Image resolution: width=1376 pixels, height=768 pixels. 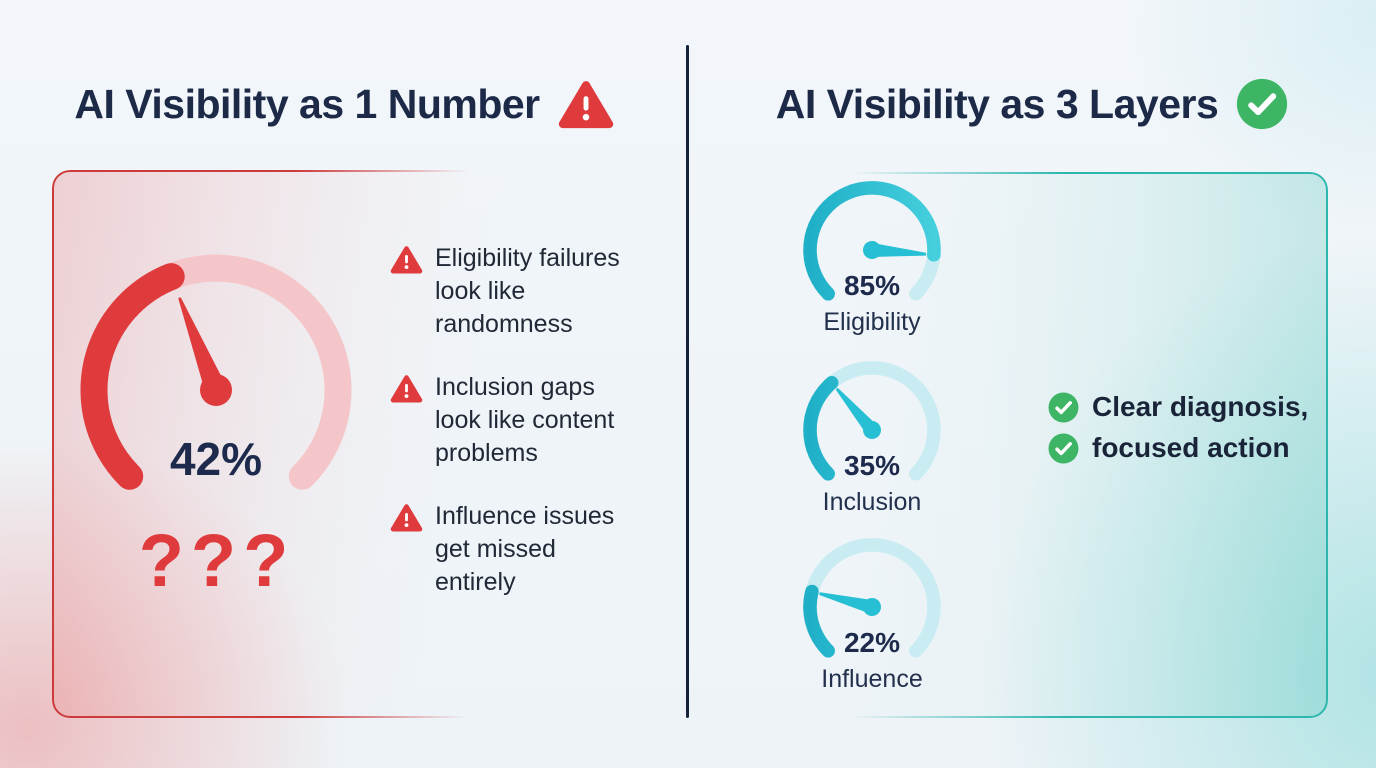 I want to click on problem-text-line: look like, so click(x=480, y=291).